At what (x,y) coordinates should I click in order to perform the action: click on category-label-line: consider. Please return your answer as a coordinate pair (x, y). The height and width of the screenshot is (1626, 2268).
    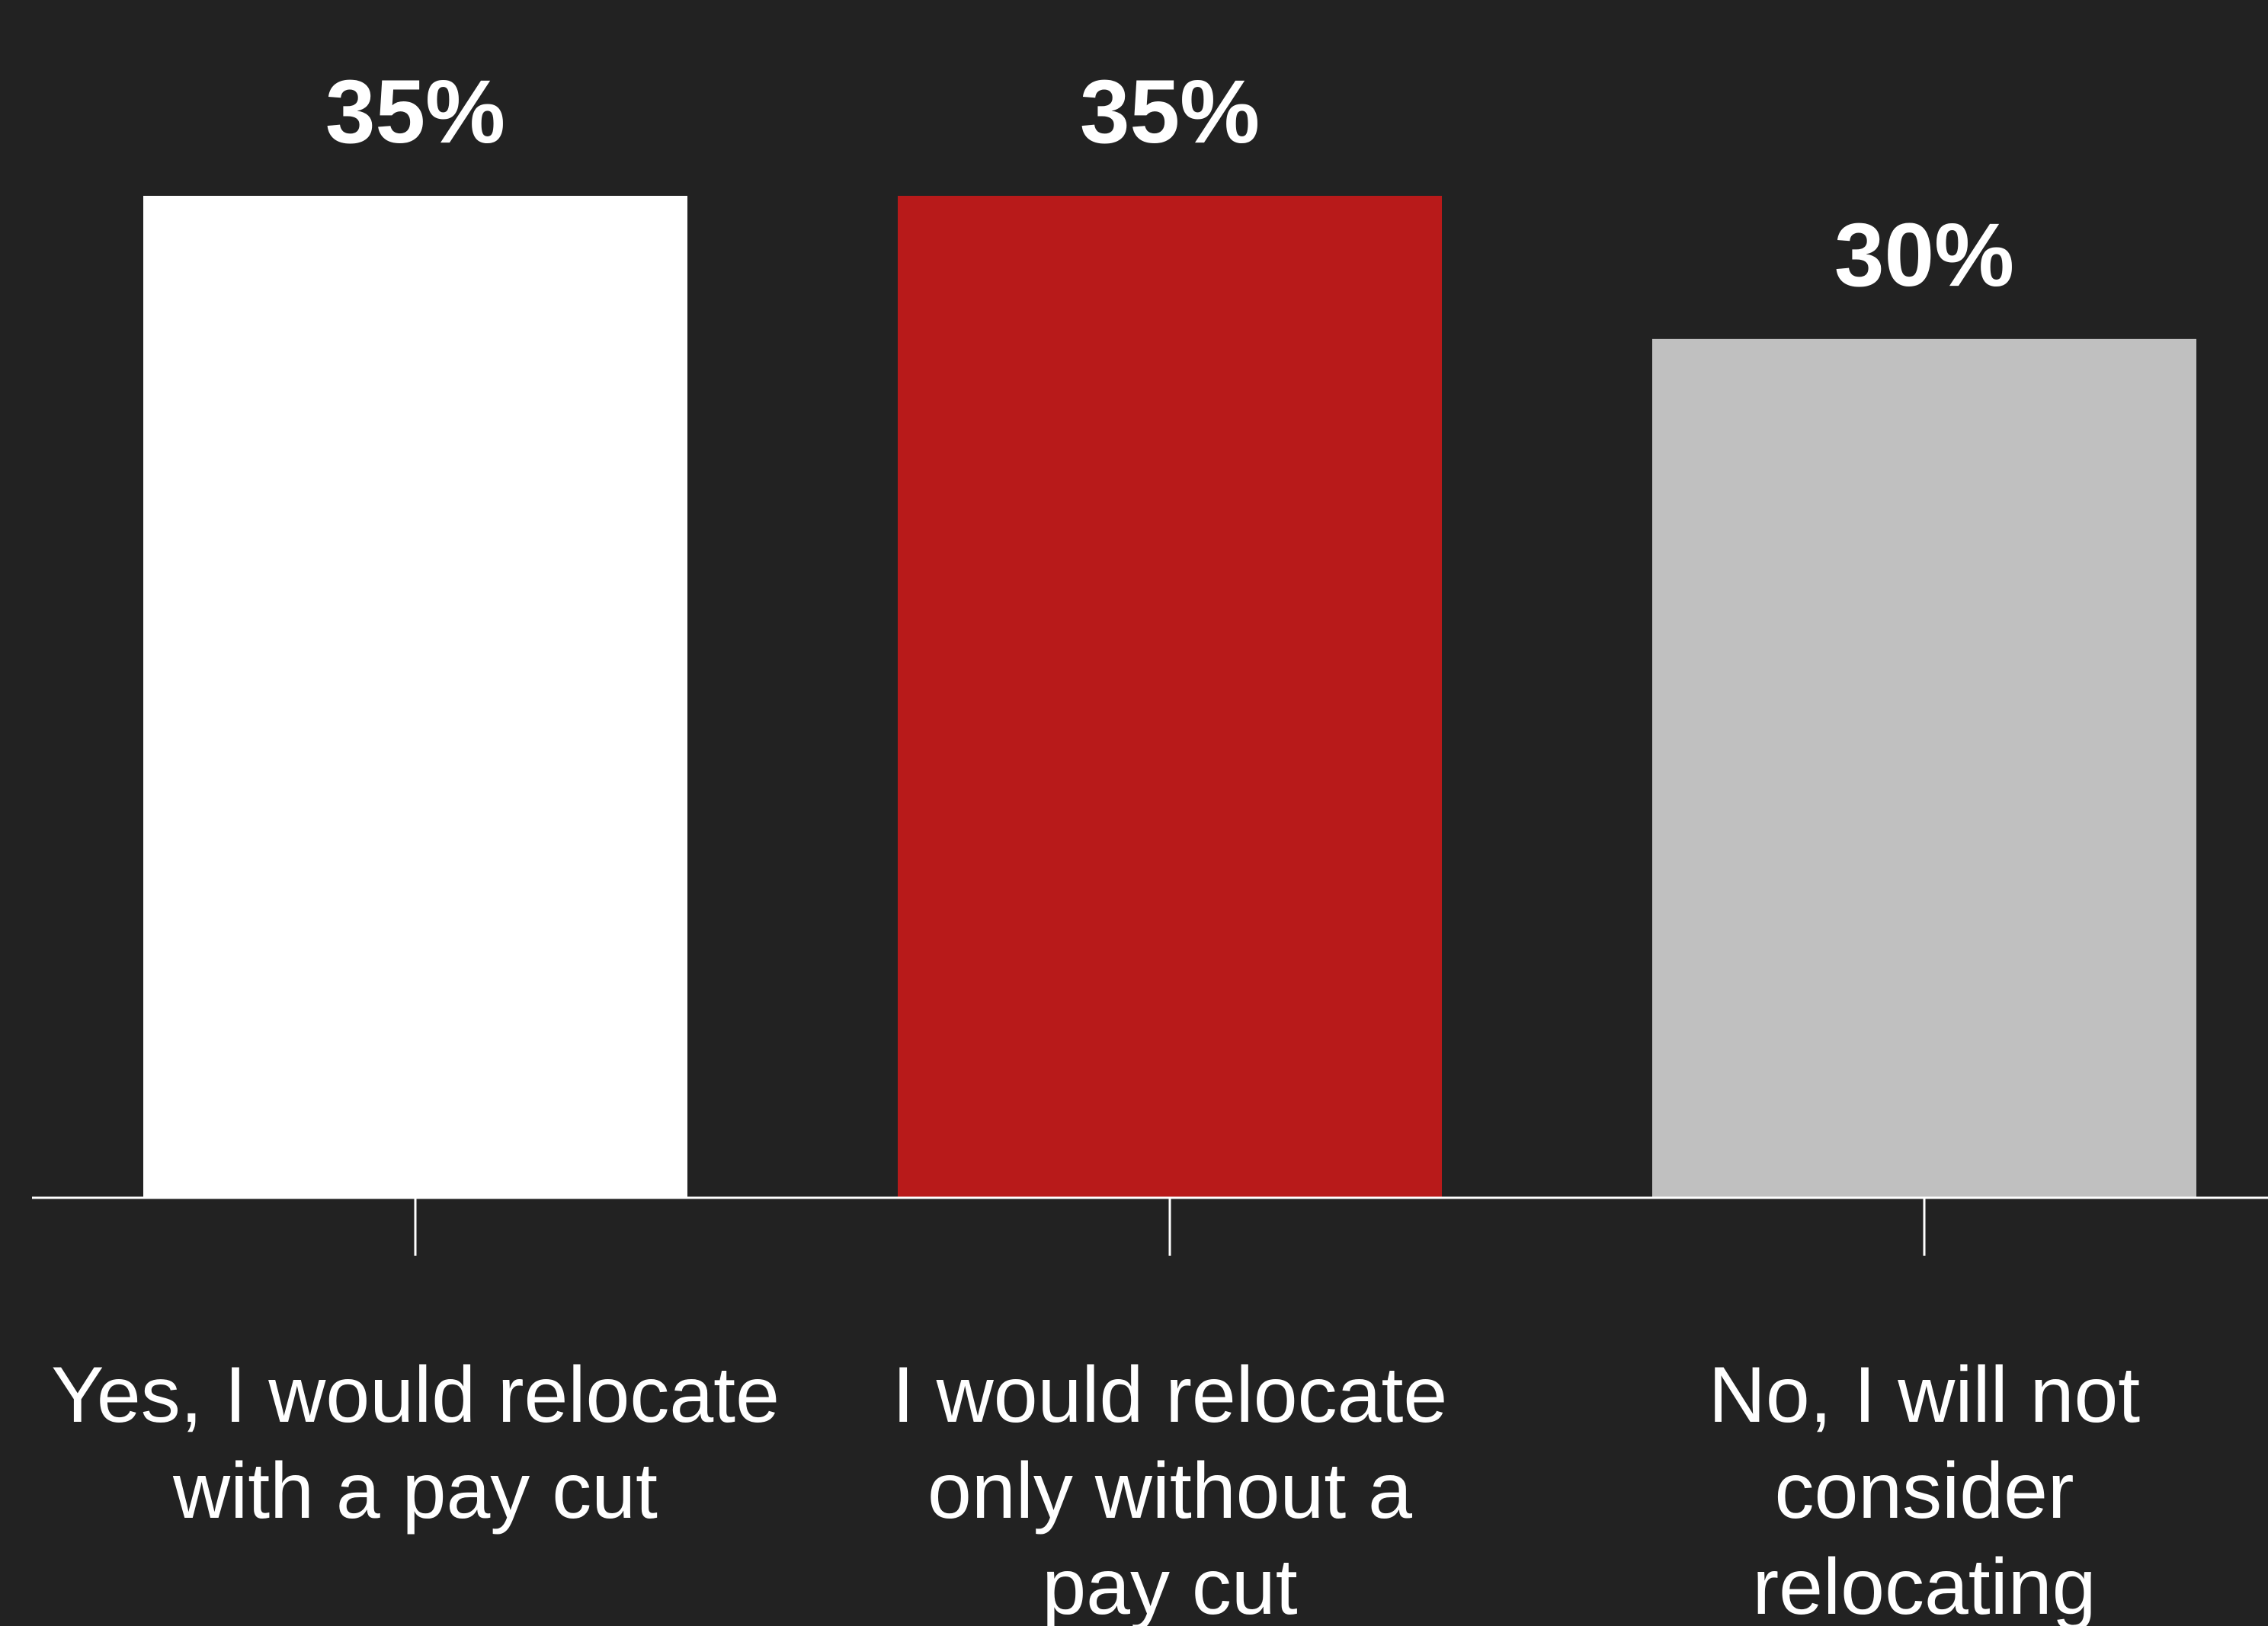
    Looking at the image, I should click on (1924, 1491).